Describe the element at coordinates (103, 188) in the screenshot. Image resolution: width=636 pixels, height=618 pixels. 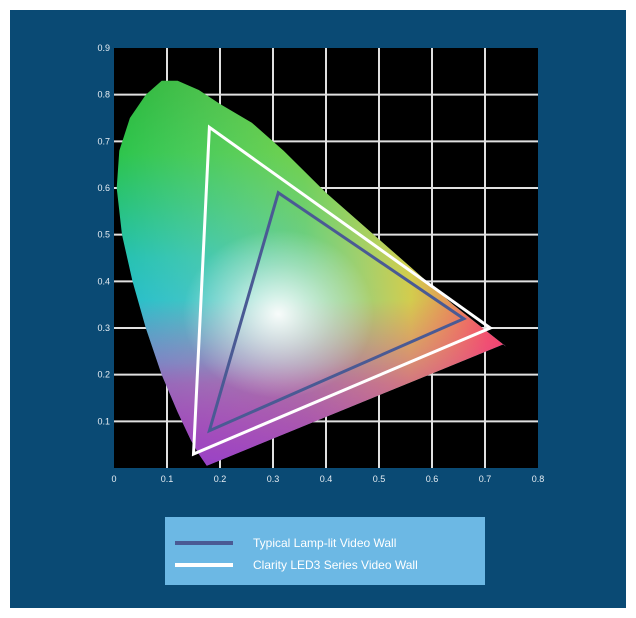
I see `y-tick-label: 0.6` at that location.